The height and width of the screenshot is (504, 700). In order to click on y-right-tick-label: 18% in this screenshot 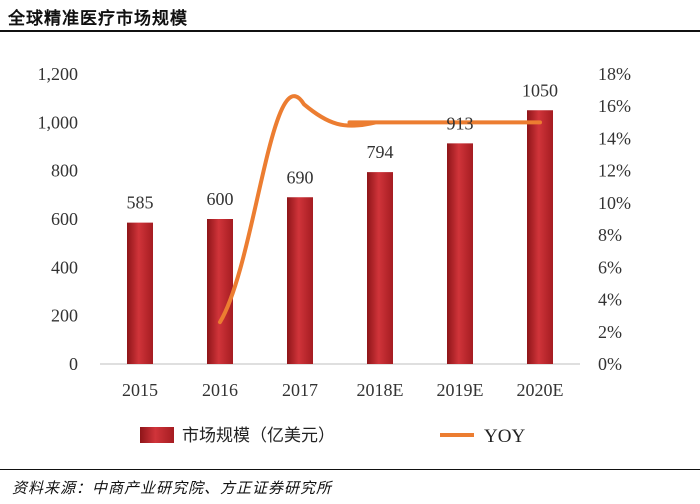, I will do `click(614, 74)`.